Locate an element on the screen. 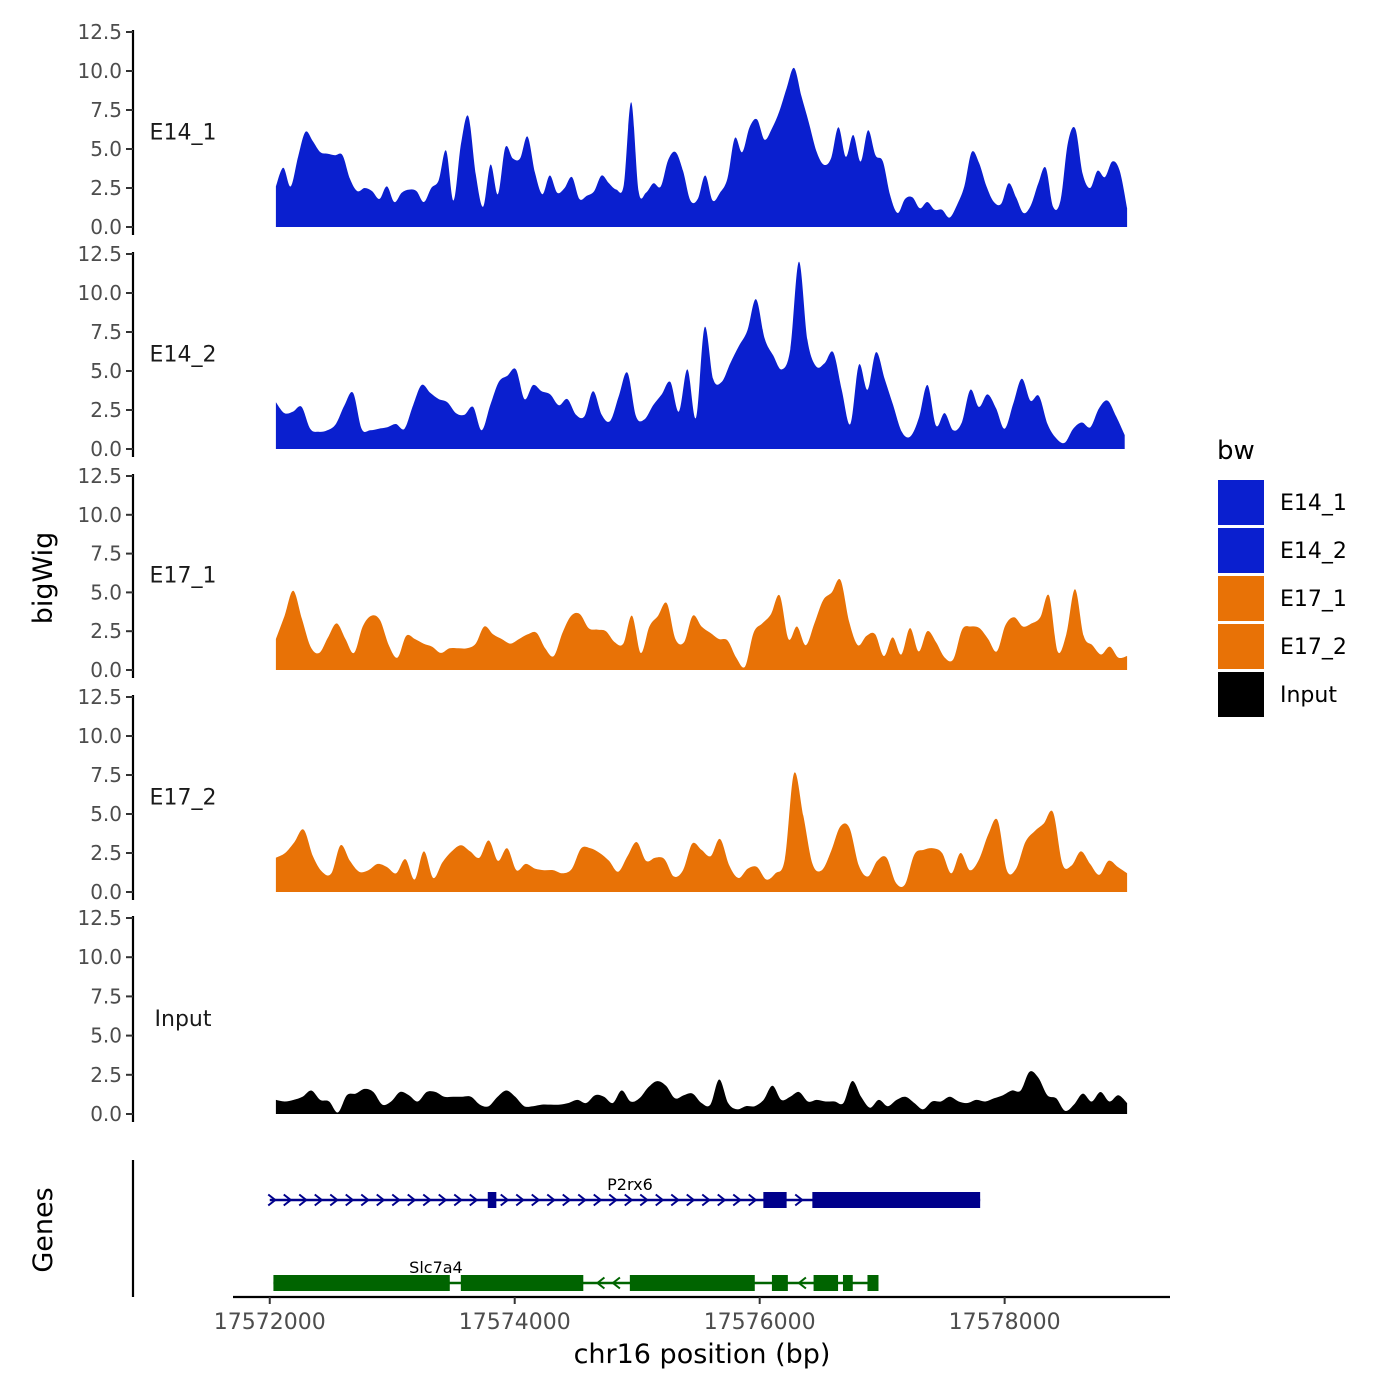  track-label: E17_1 is located at coordinates (183, 576).